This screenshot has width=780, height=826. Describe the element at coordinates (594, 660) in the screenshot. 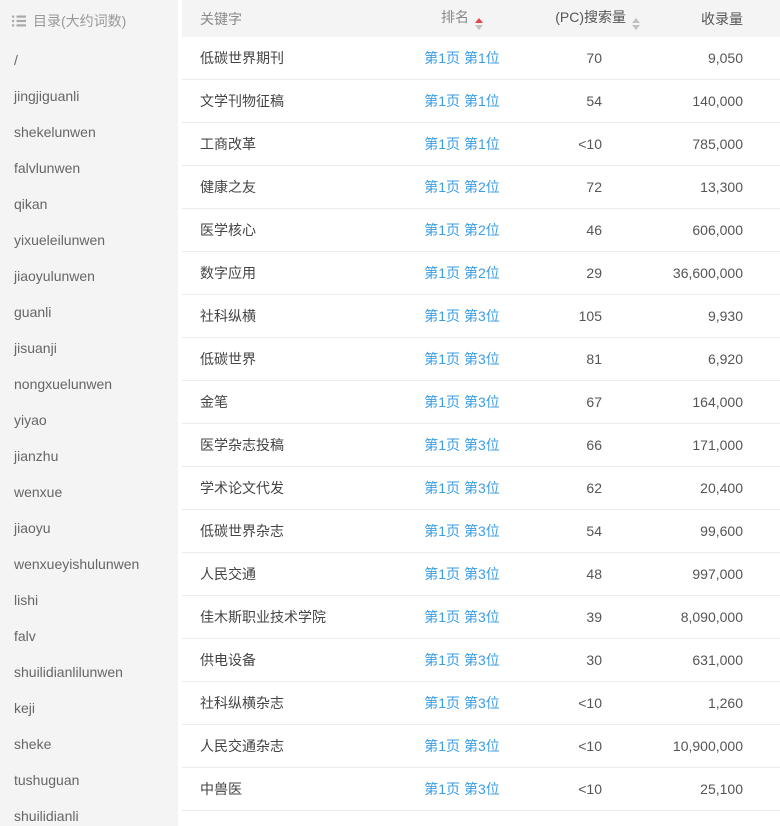

I see `search-volume-cell: 30` at that location.